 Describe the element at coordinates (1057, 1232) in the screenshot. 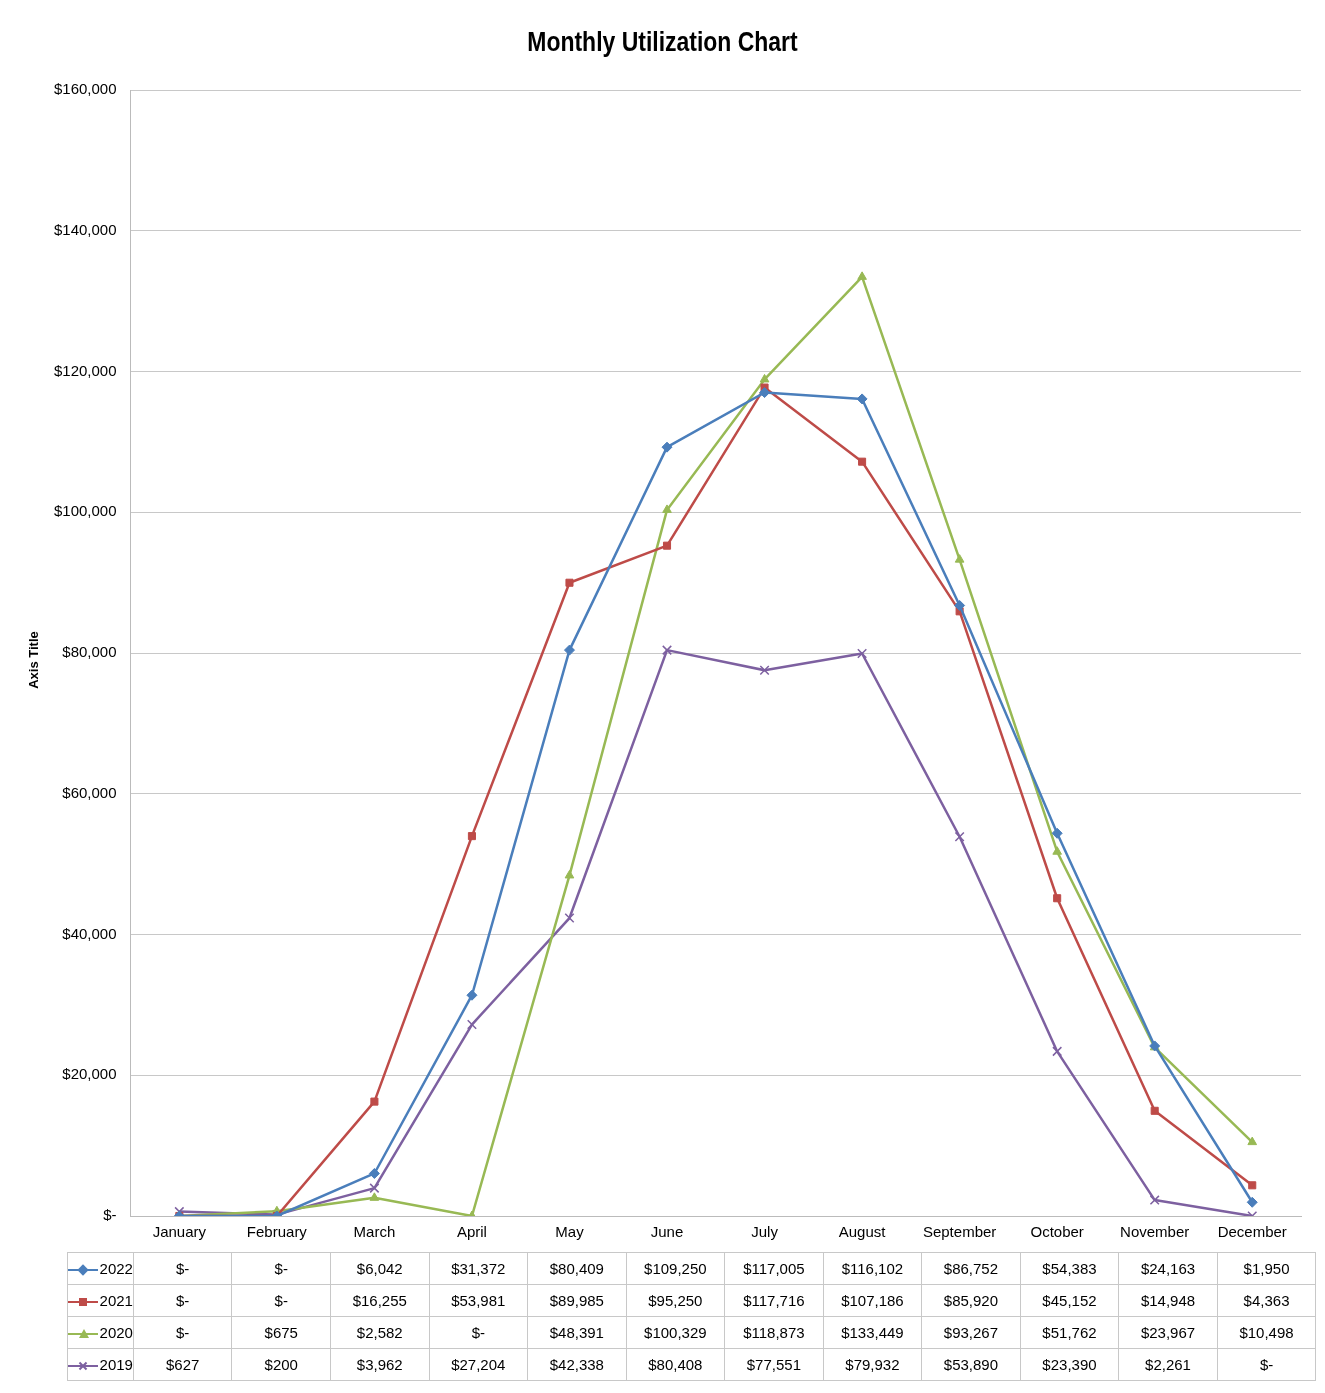

I see `x-tick-label: October` at that location.